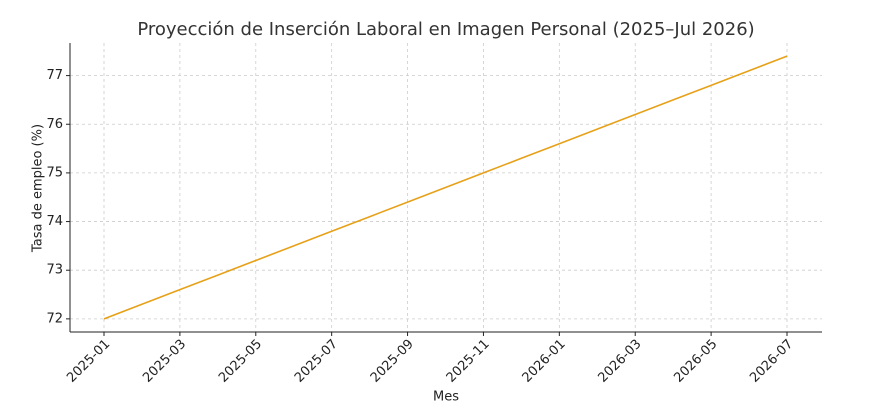 This screenshot has height=416, width=891. Describe the element at coordinates (54, 318) in the screenshot. I see `y-tick-label: 72` at that location.